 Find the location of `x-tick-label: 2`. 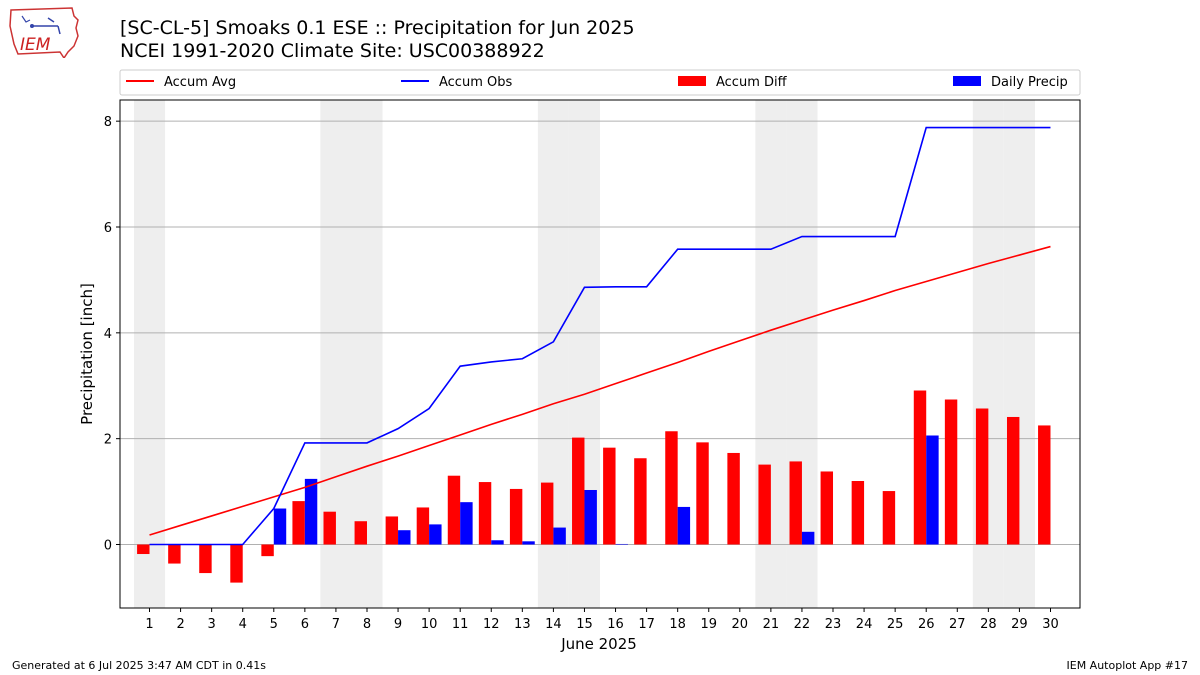

x-tick-label: 2 is located at coordinates (180, 624).